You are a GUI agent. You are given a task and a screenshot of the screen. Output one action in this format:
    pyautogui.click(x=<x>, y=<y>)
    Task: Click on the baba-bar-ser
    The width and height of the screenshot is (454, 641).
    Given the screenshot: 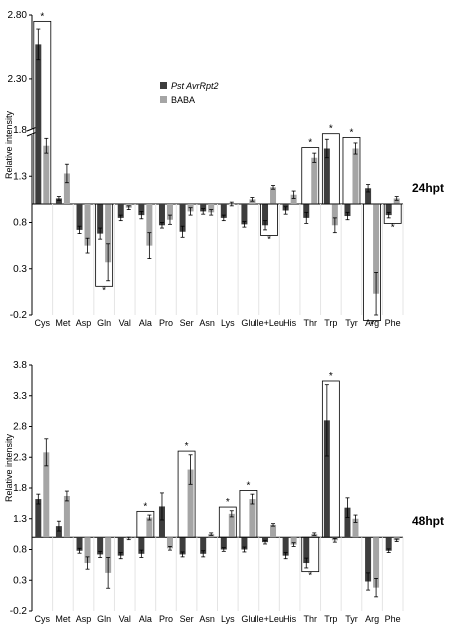 What is the action you would take?
    pyautogui.click(x=190, y=503)
    